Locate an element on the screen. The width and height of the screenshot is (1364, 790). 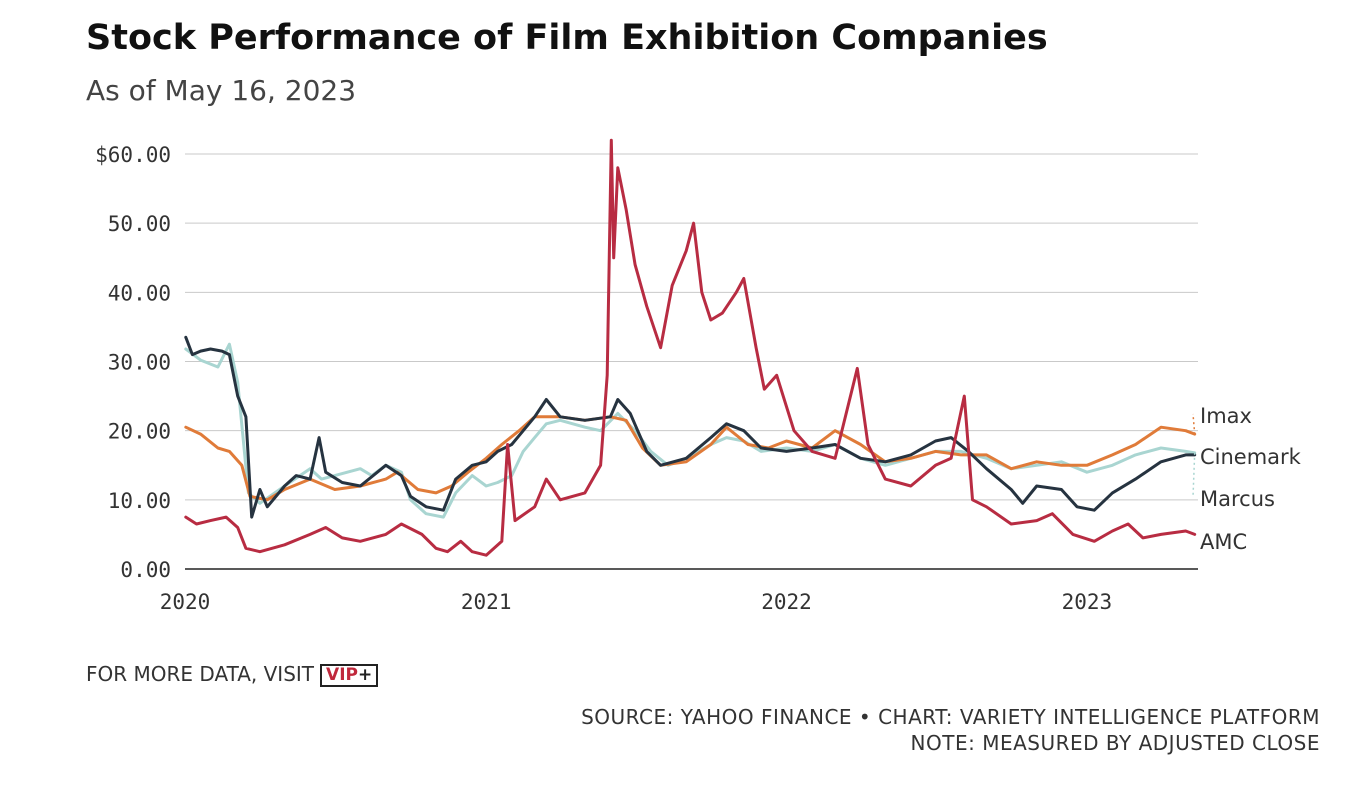
x-tick-label: 2020 is located at coordinates (185, 602).